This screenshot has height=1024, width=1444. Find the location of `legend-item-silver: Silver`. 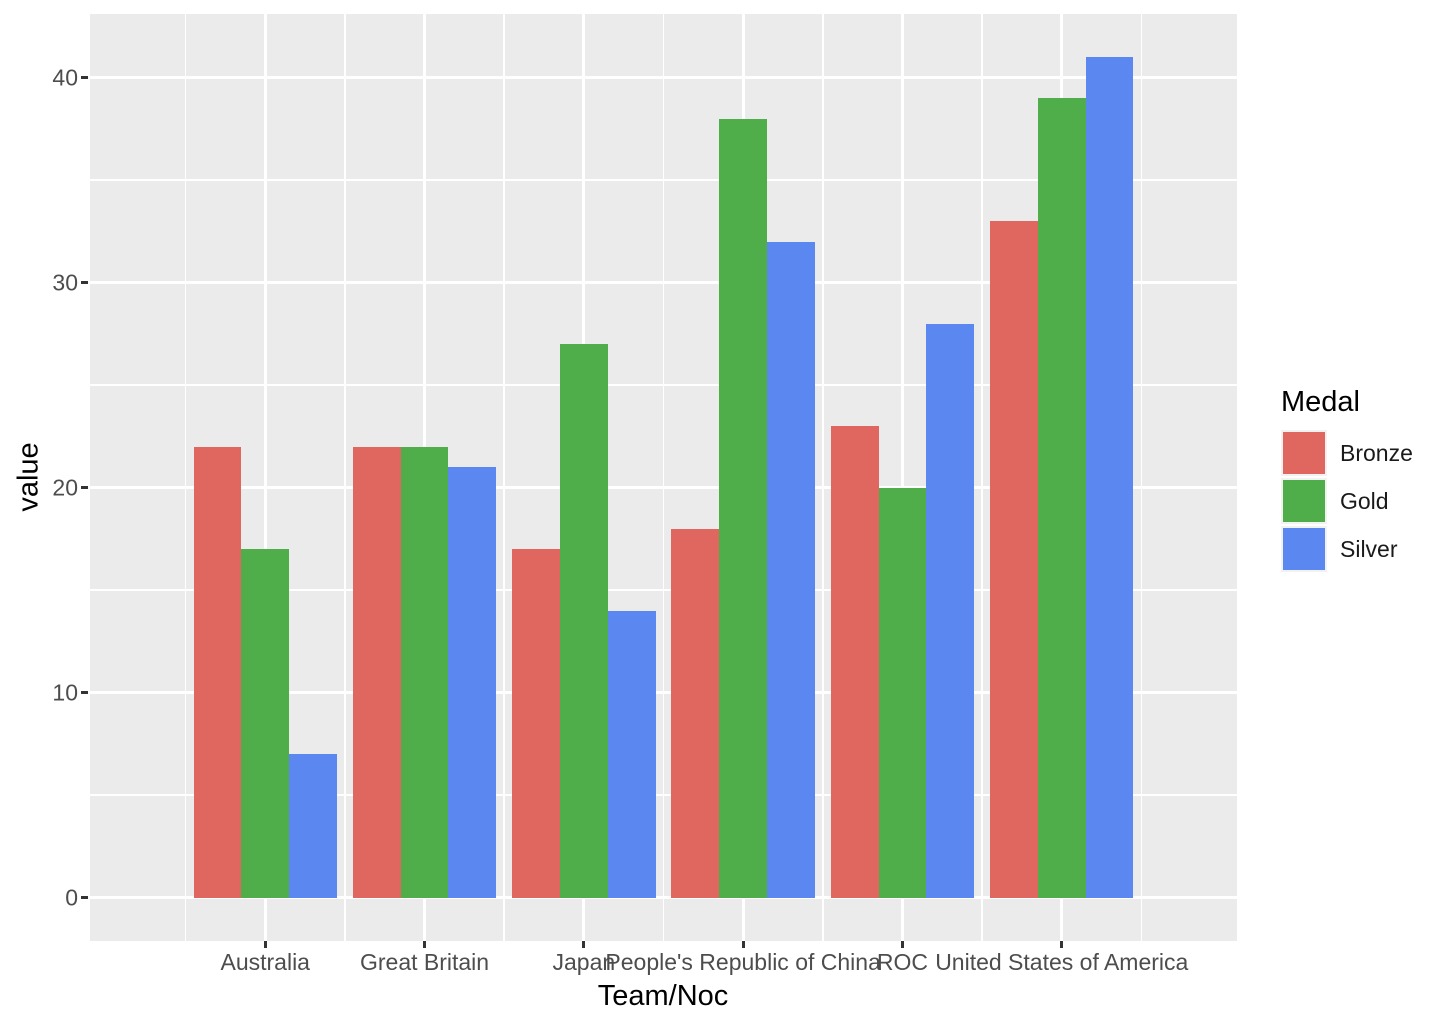

legend-item-silver: Silver is located at coordinates (1347, 549).